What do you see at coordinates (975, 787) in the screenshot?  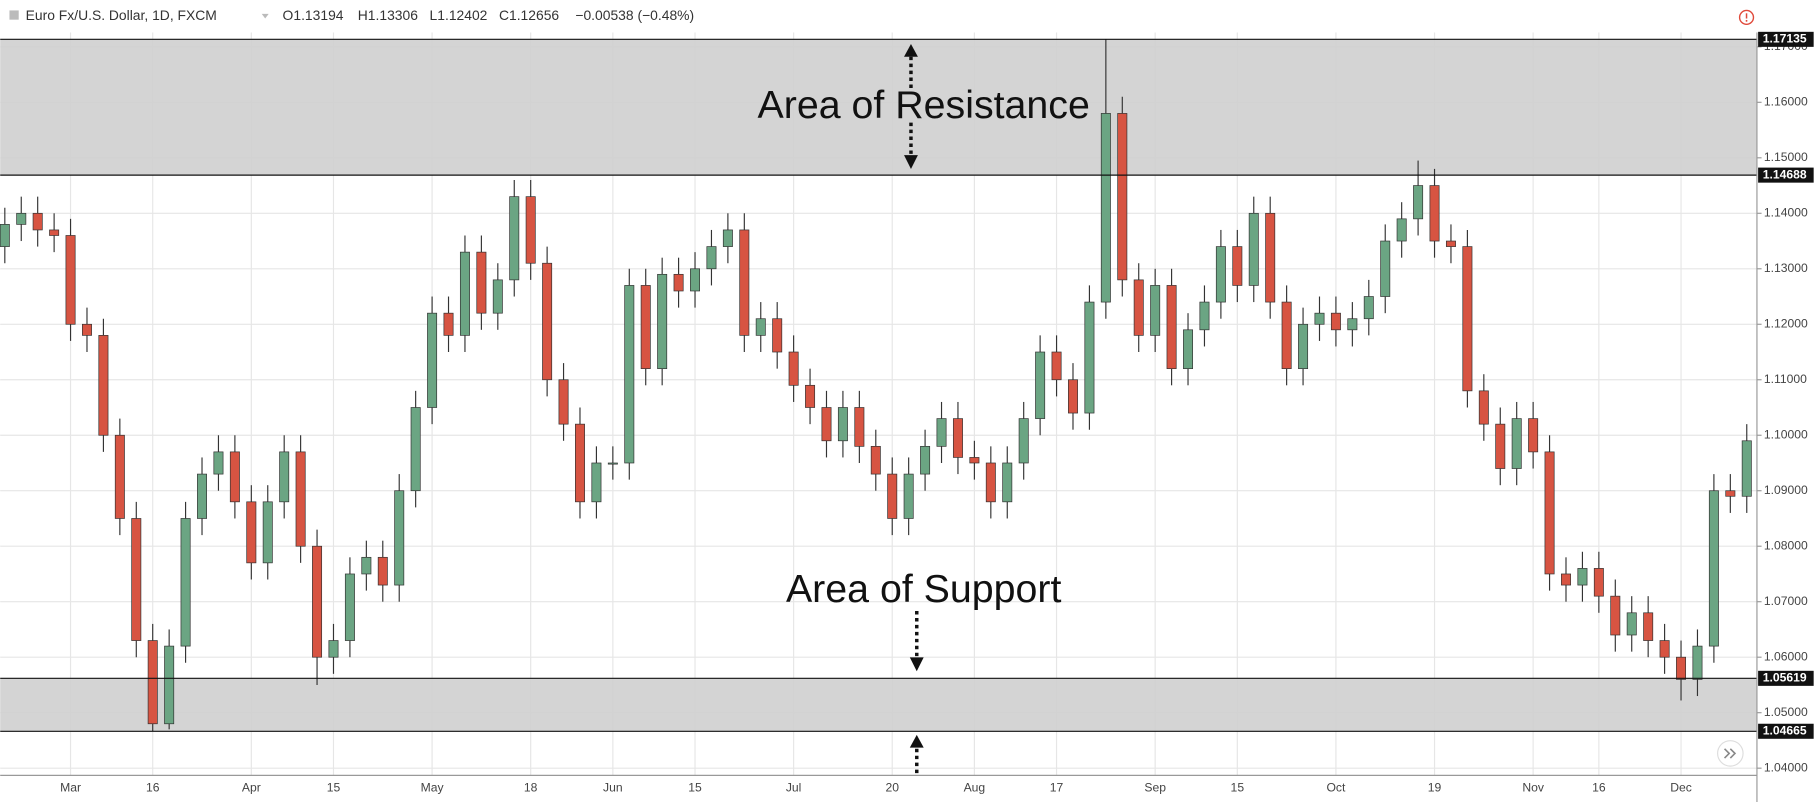 I see `x-tick-label: Aug` at bounding box center [975, 787].